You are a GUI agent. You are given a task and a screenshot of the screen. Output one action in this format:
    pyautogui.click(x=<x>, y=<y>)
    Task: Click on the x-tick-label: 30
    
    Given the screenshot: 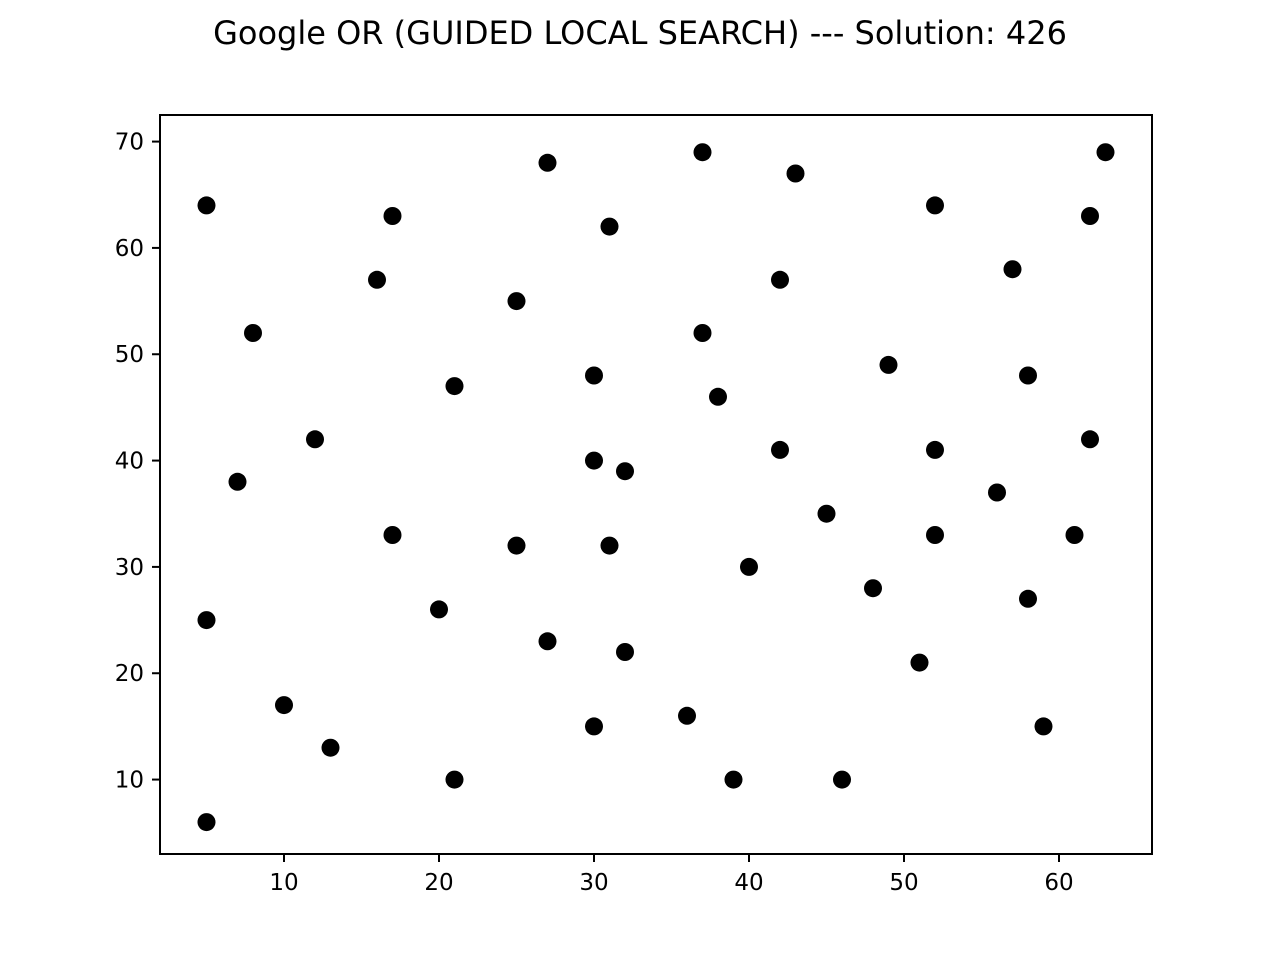 What is the action you would take?
    pyautogui.click(x=593, y=883)
    